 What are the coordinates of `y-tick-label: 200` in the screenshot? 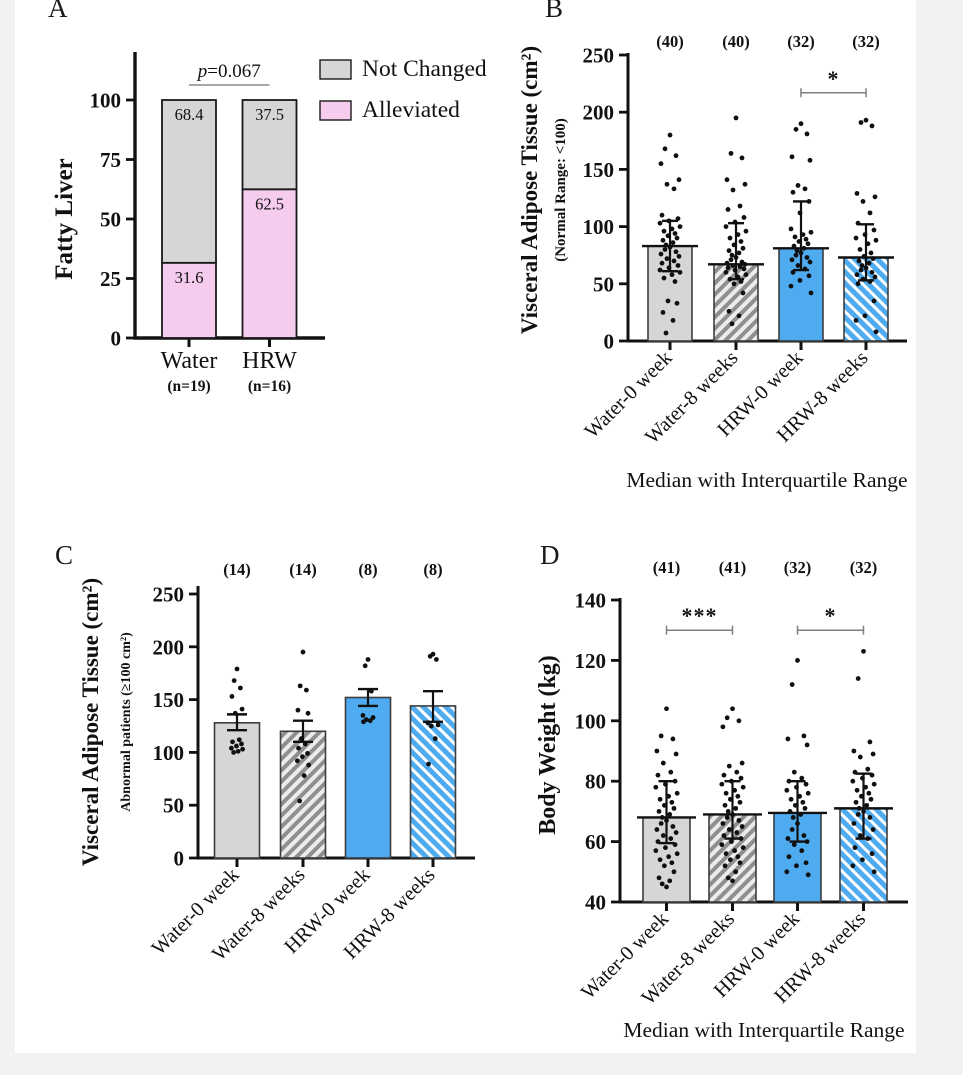 It's located at (169, 647).